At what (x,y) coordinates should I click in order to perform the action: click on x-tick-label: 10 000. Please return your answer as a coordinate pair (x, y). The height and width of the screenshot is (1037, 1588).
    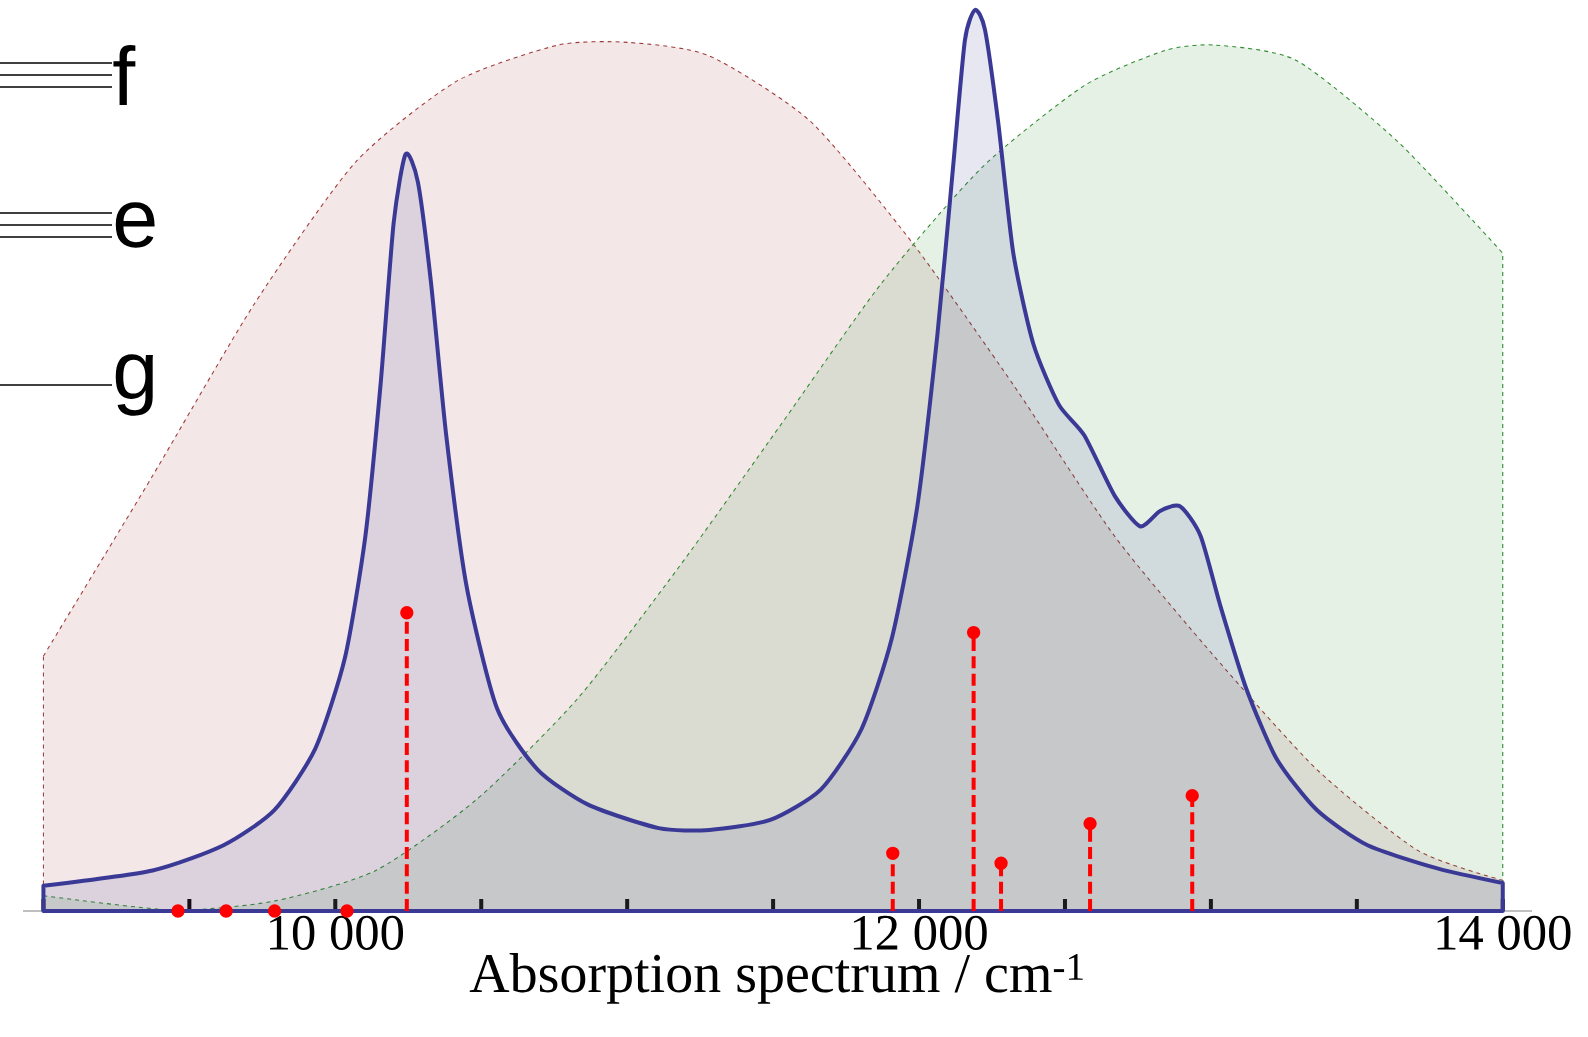
    Looking at the image, I should click on (337, 932).